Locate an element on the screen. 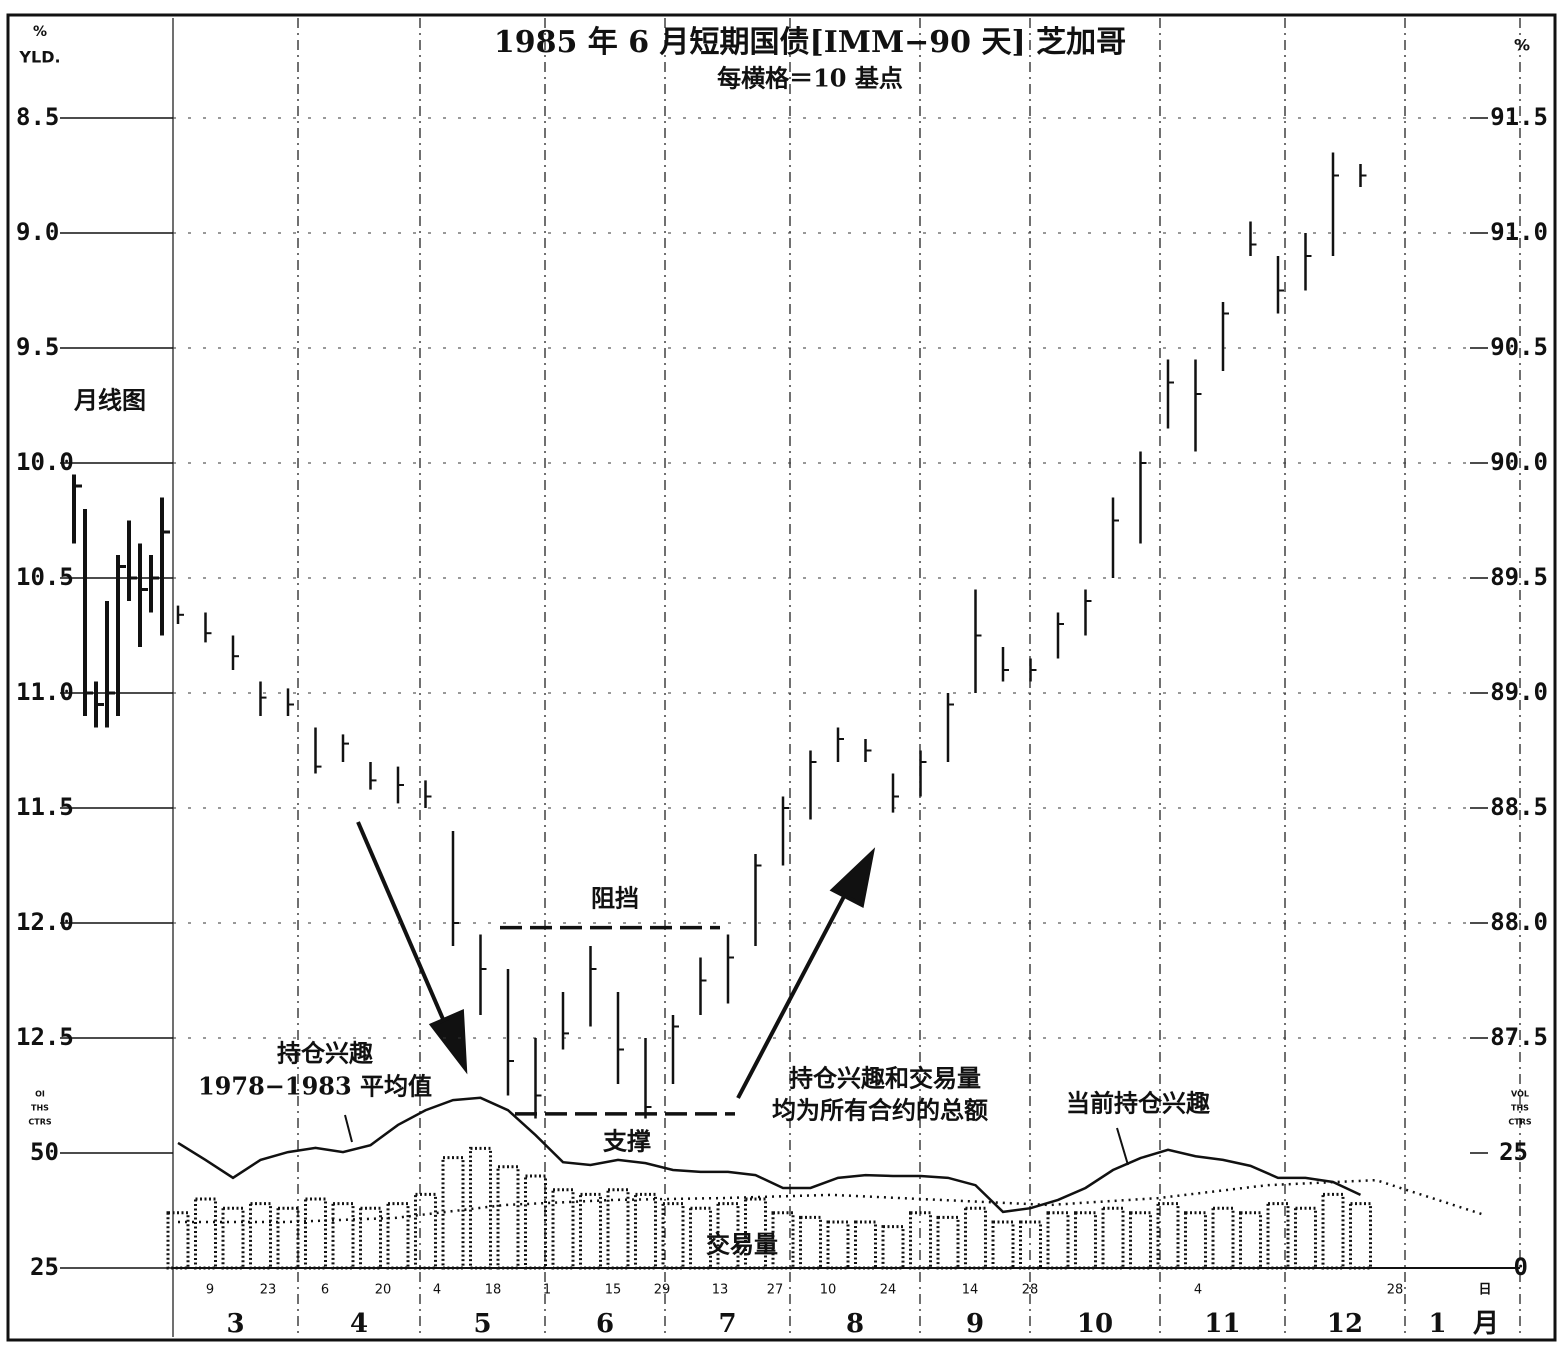  day-label: 4 is located at coordinates (1198, 1290).